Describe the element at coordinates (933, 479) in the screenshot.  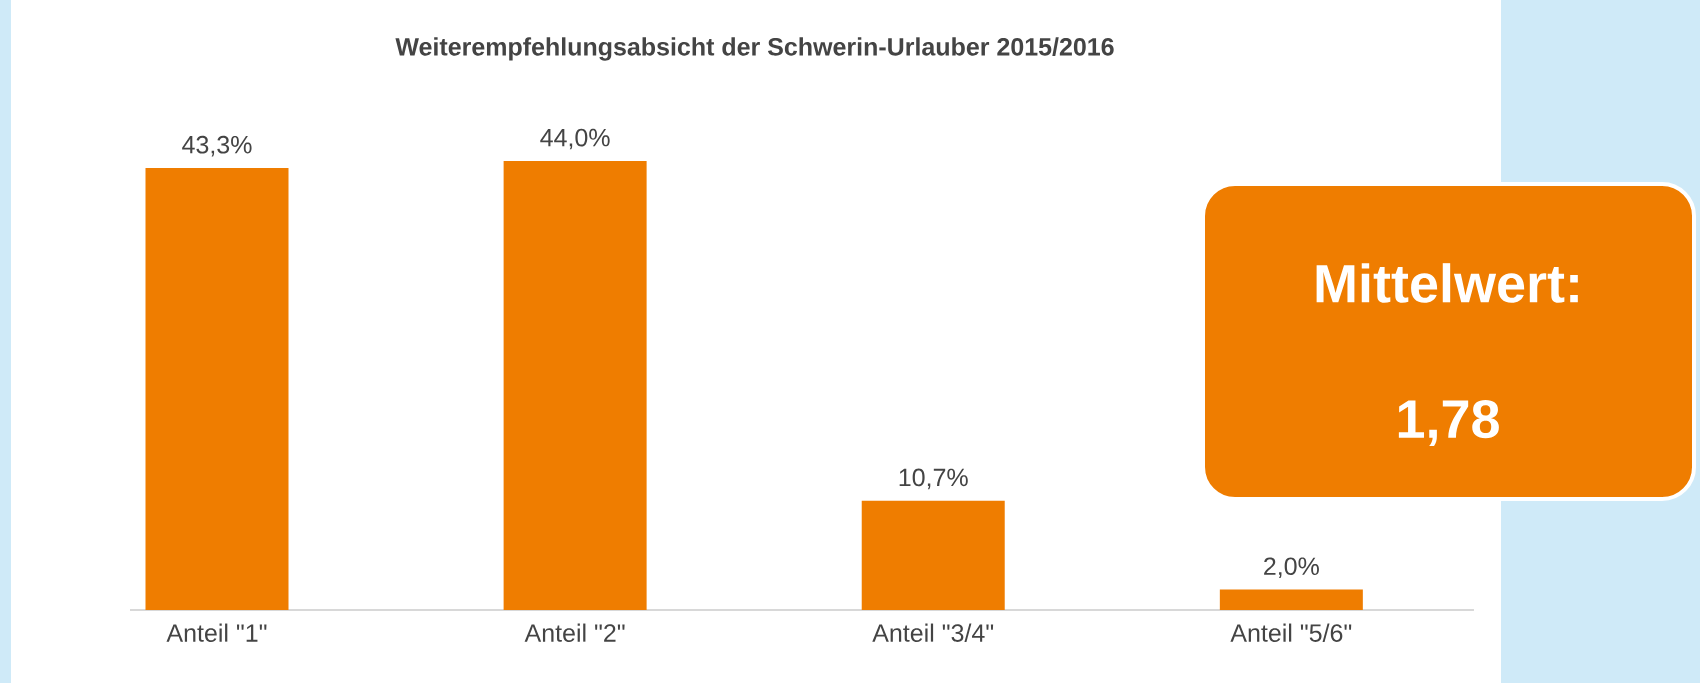
I see `data-label: 10,7%` at that location.